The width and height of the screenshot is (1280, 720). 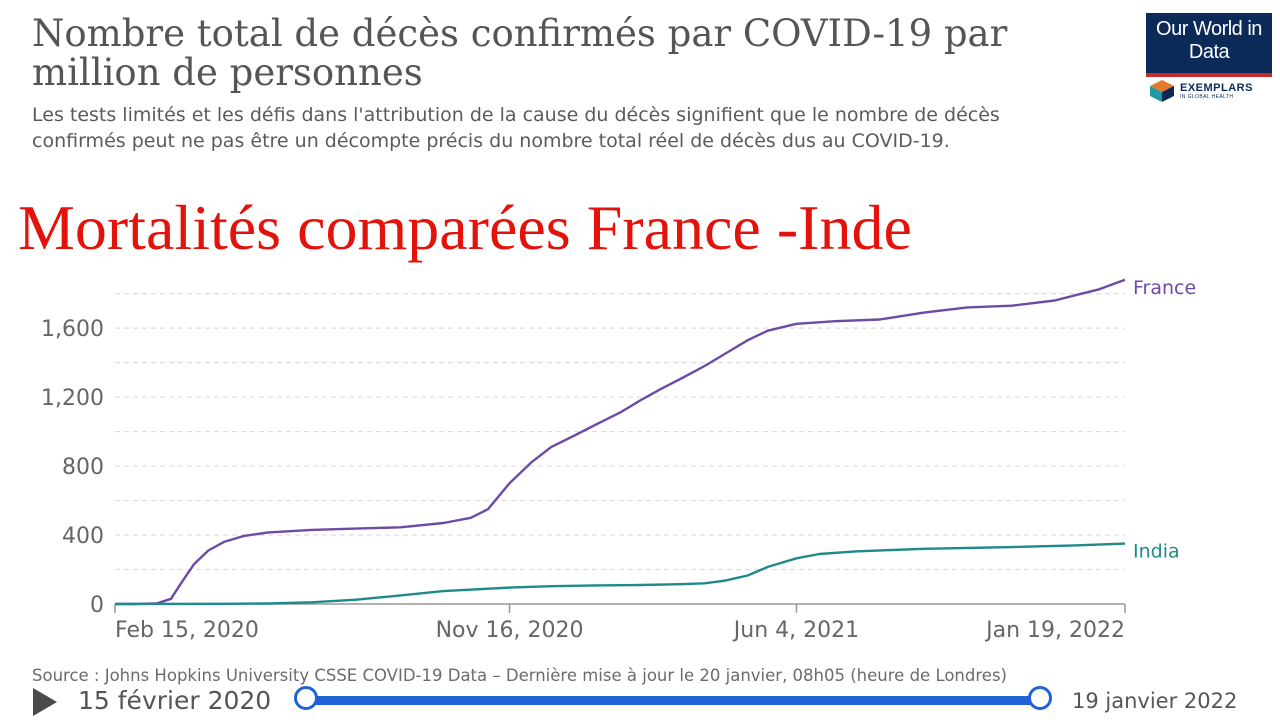 I want to click on series-line-india, so click(x=620, y=574).